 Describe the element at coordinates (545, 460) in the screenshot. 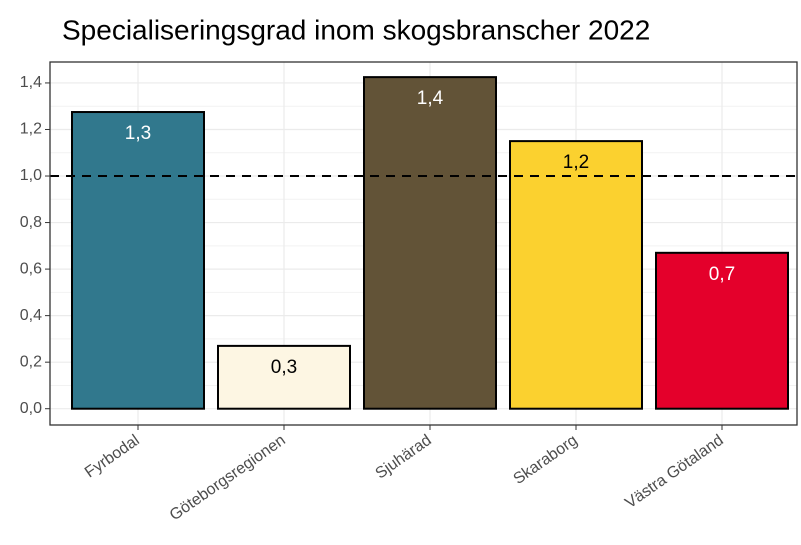

I see `x-tick-label: Skaraborg` at that location.